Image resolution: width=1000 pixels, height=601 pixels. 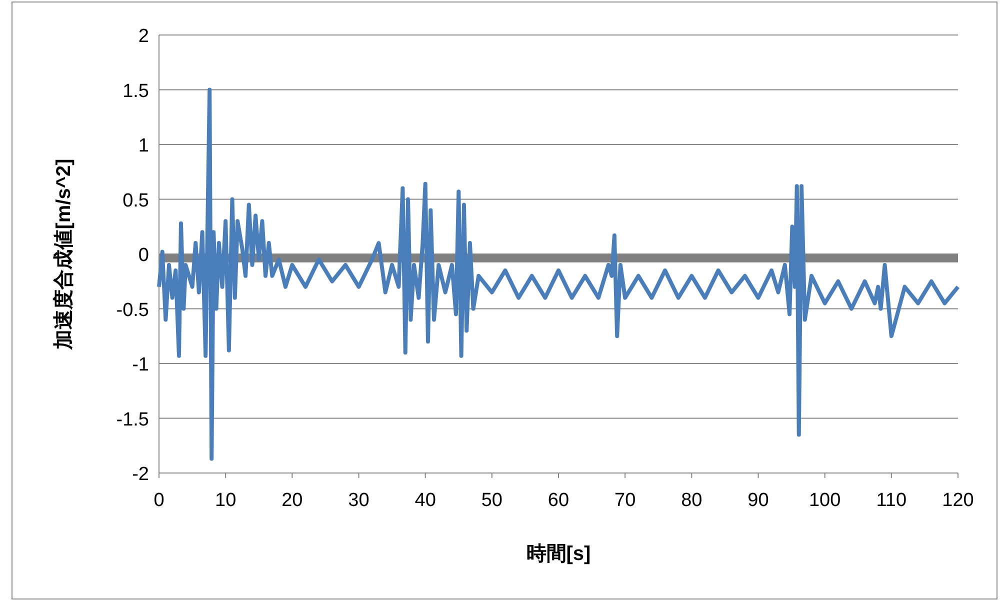 What do you see at coordinates (491, 500) in the screenshot?
I see `x-tick-label: 50` at bounding box center [491, 500].